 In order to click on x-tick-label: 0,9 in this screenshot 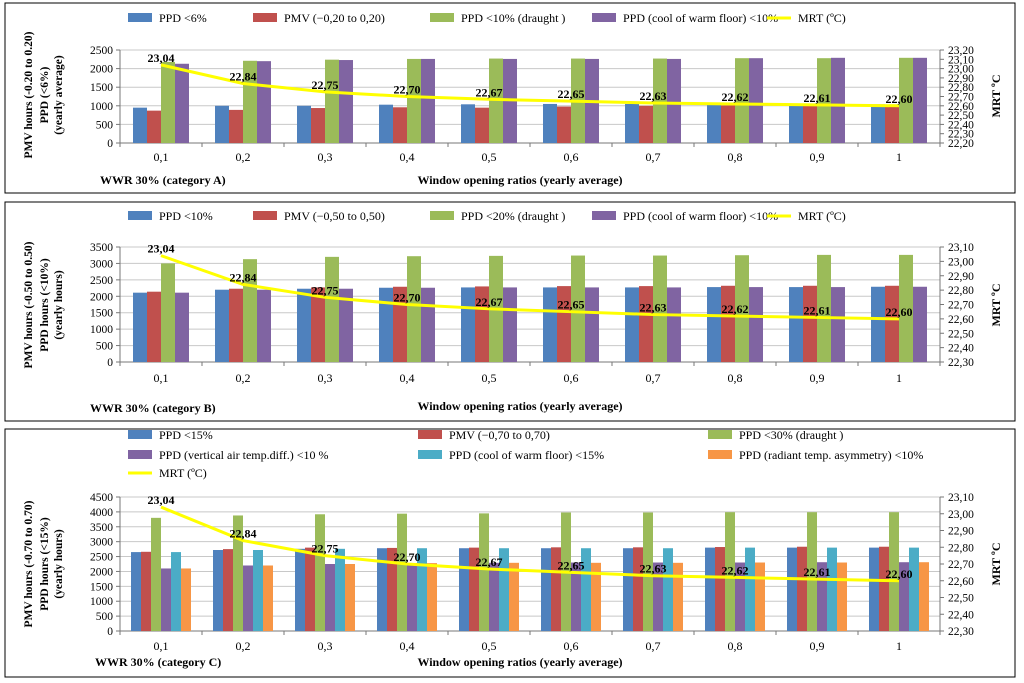, I will do `click(817, 378)`.